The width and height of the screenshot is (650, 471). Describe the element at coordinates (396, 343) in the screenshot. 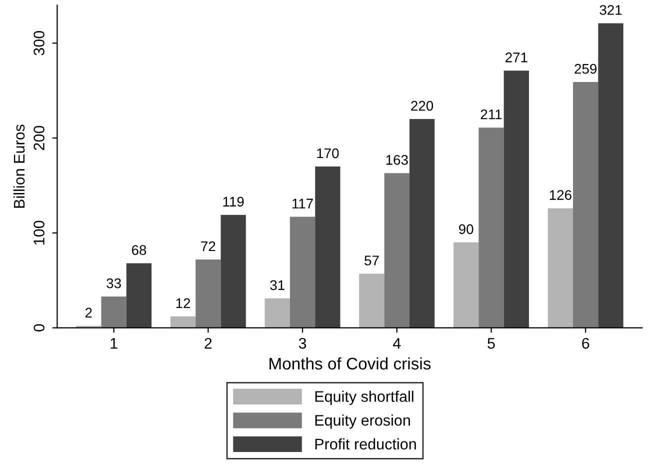

I see `x-tick-label: 4` at that location.